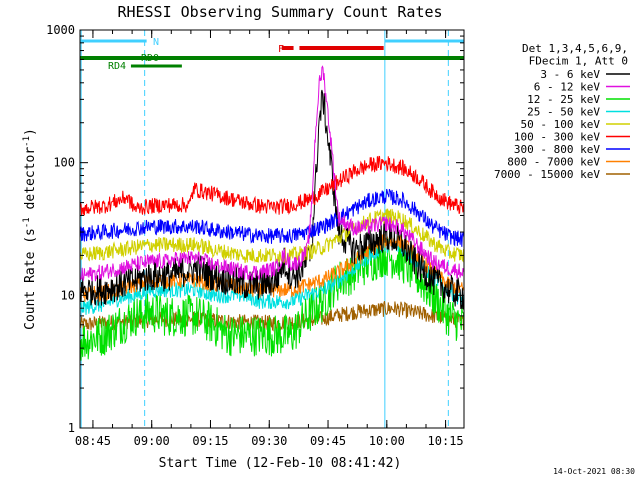 The height and width of the screenshot is (484, 640). I want to click on legend-label: 12 - 25 keV, so click(563, 99).